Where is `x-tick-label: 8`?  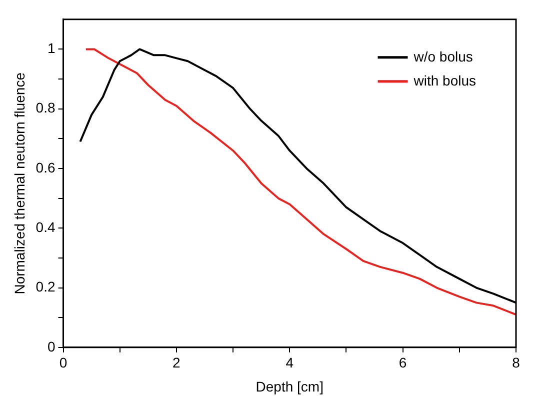 x-tick-label: 8 is located at coordinates (516, 362).